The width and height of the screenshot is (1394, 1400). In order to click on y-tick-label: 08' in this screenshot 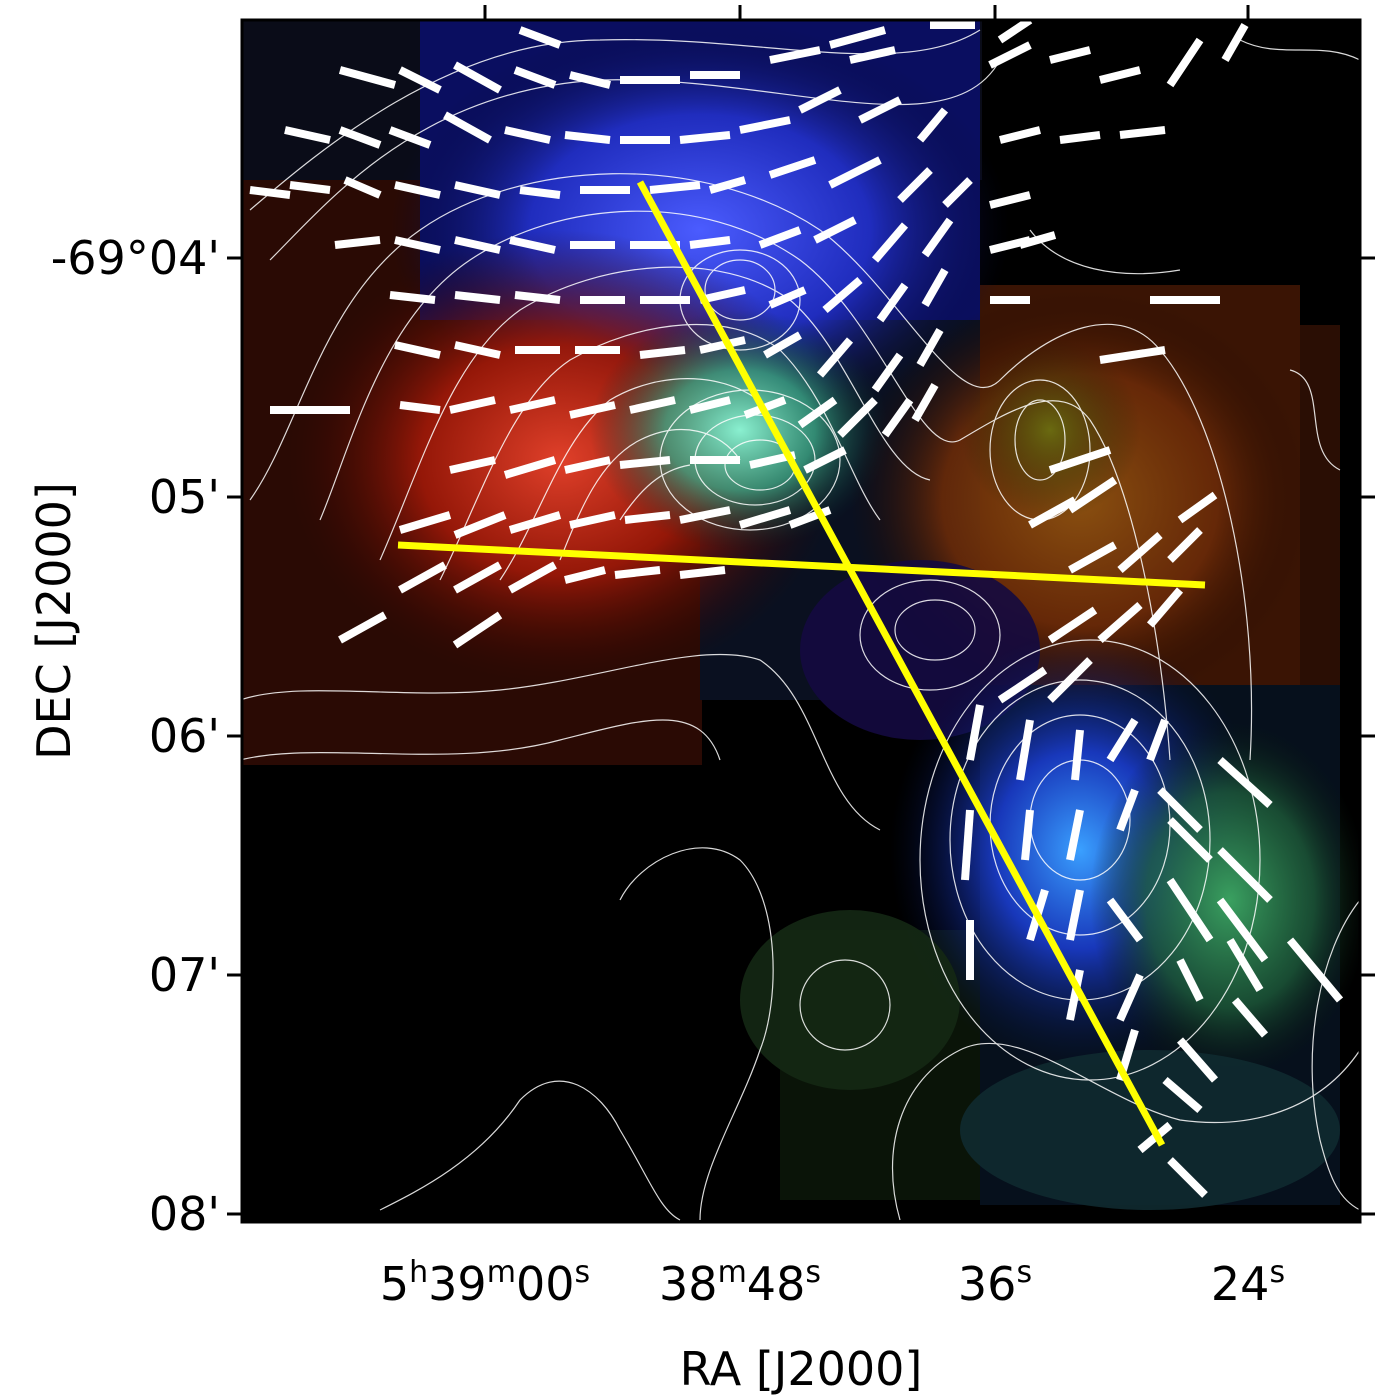, I will do `click(184, 1214)`.